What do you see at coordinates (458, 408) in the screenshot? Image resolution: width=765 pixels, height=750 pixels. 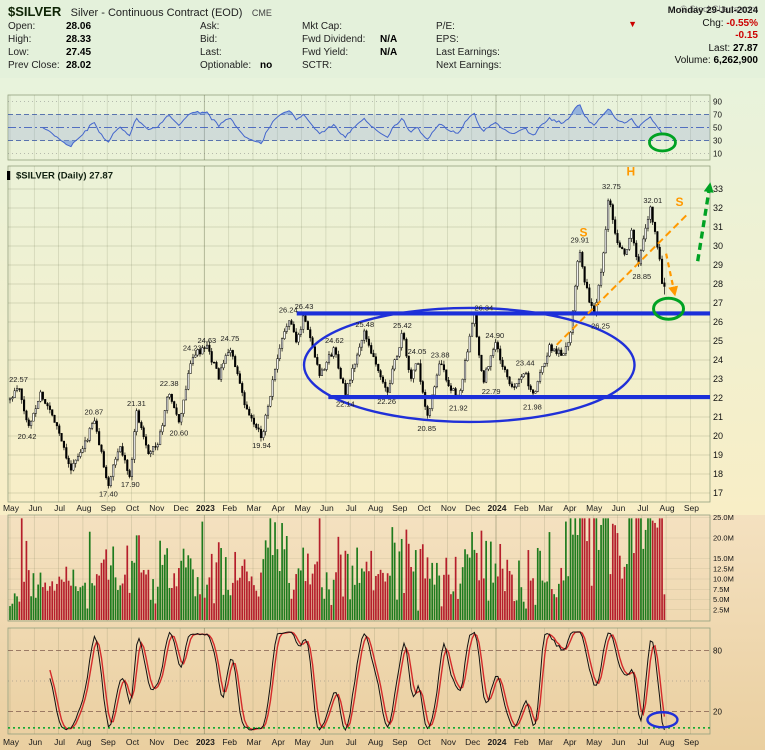 I see `price-swing-label: 21.92` at bounding box center [458, 408].